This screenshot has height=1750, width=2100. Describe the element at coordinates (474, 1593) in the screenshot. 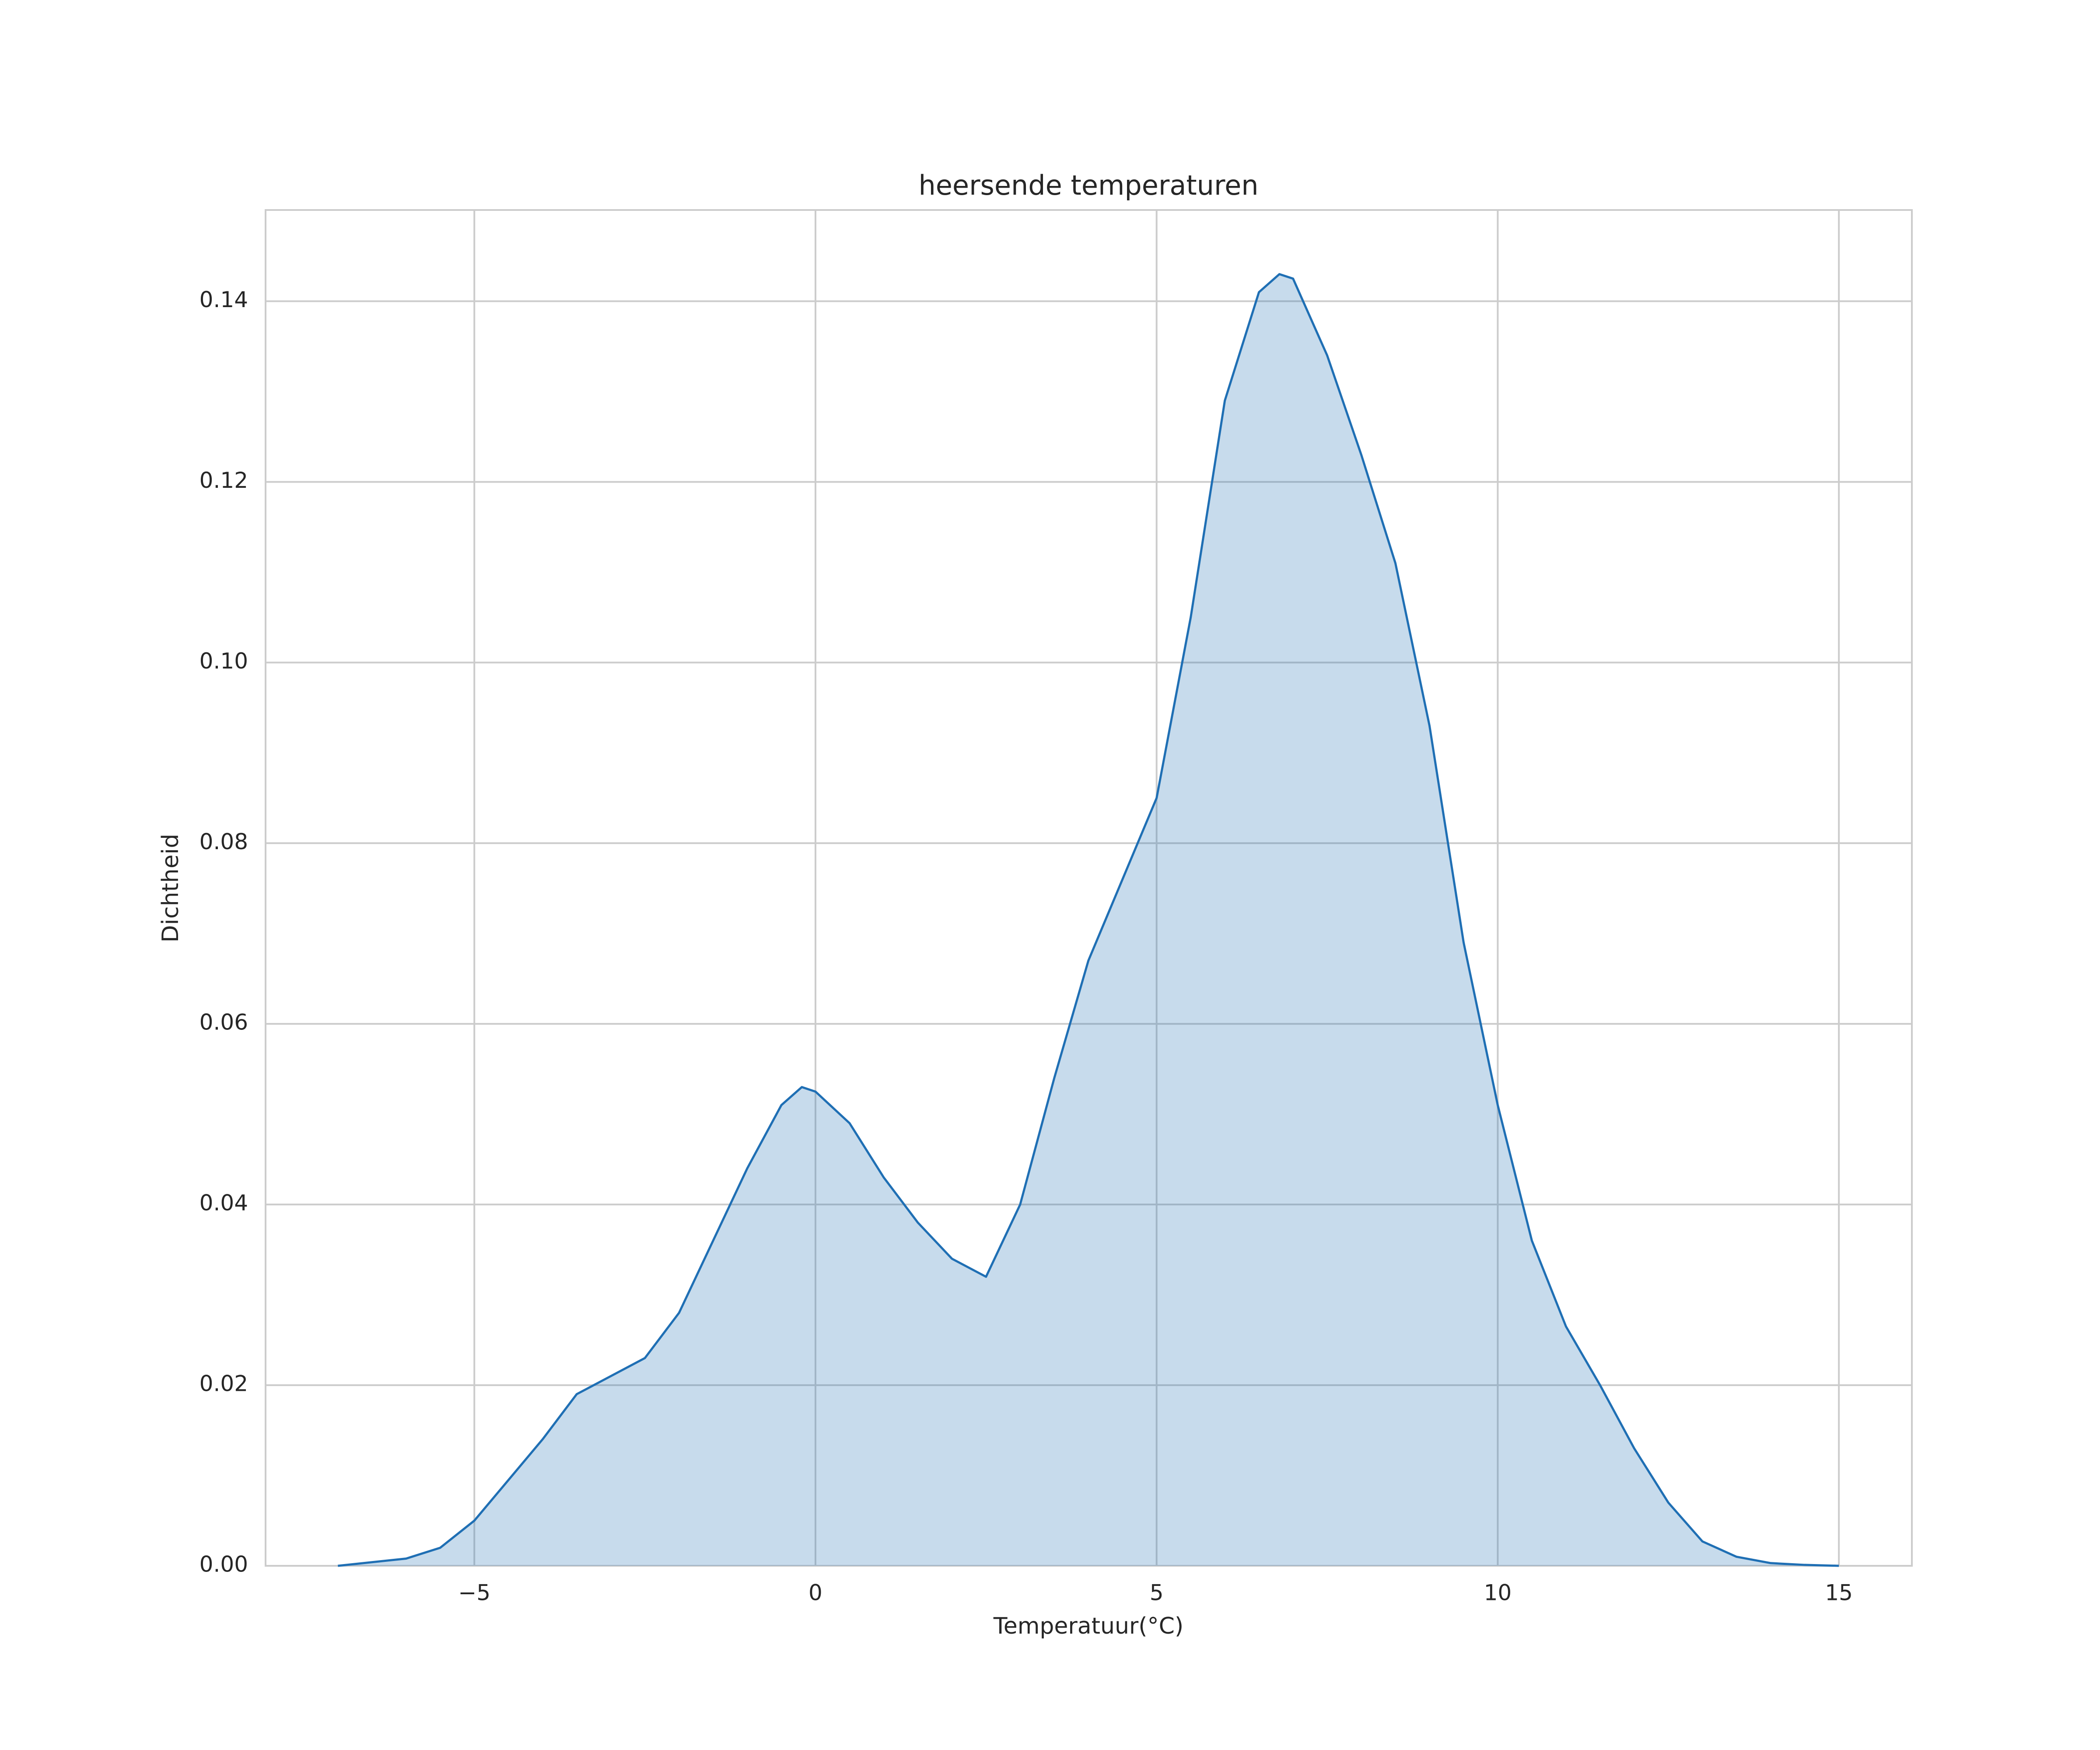

I see `x-tick-label: −5` at that location.